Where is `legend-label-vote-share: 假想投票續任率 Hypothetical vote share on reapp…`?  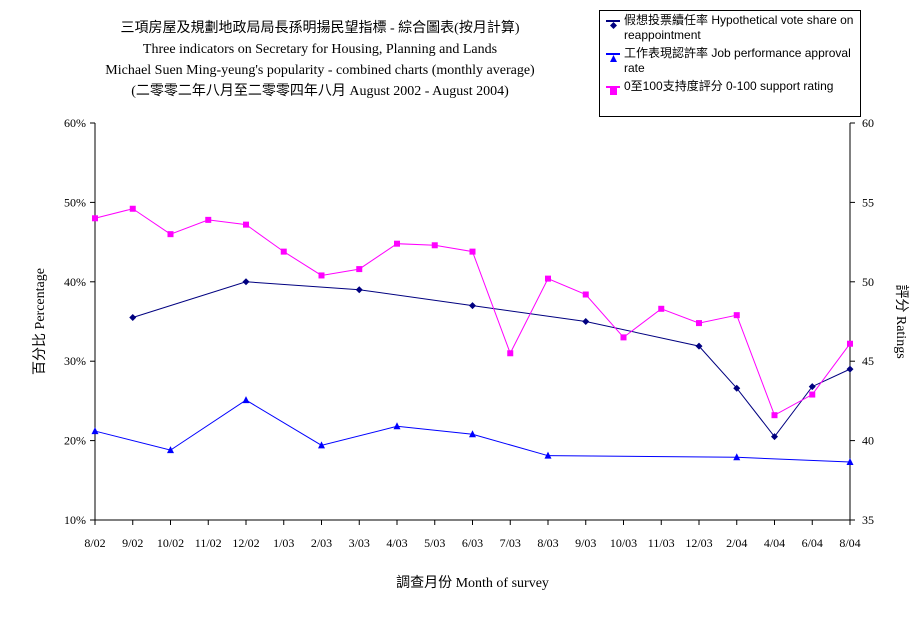
legend-label-vote-share: 假想投票續任率 Hypothetical vote share on reapp… is located at coordinates (739, 27).